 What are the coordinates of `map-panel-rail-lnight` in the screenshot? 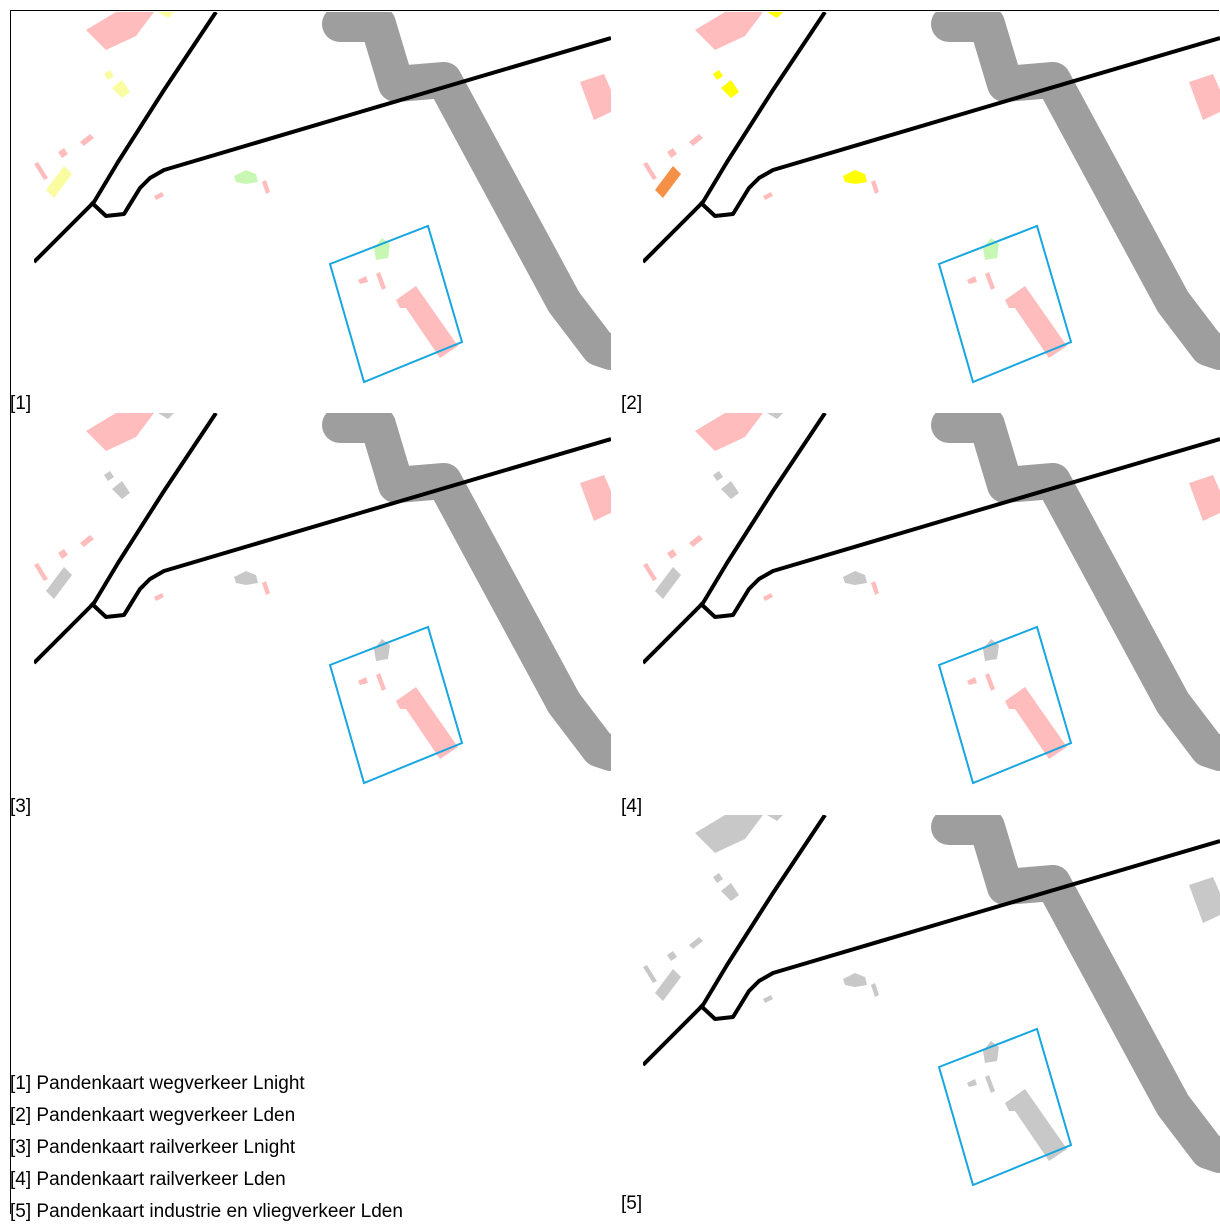 It's located at (322, 603).